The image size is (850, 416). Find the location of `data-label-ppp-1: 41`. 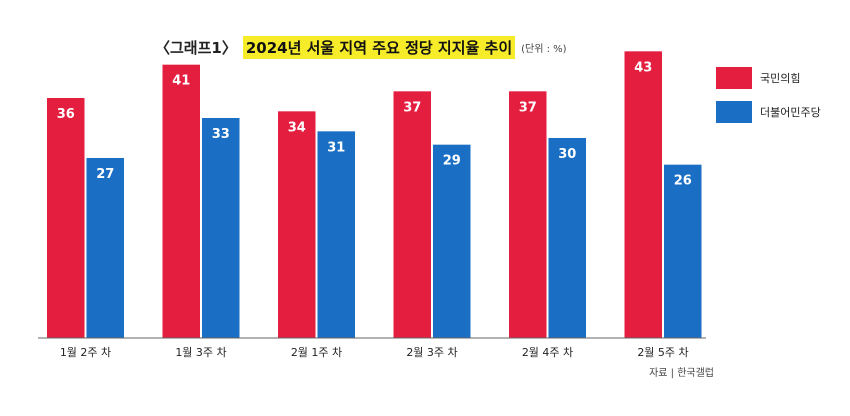

data-label-ppp-1: 41 is located at coordinates (181, 81).